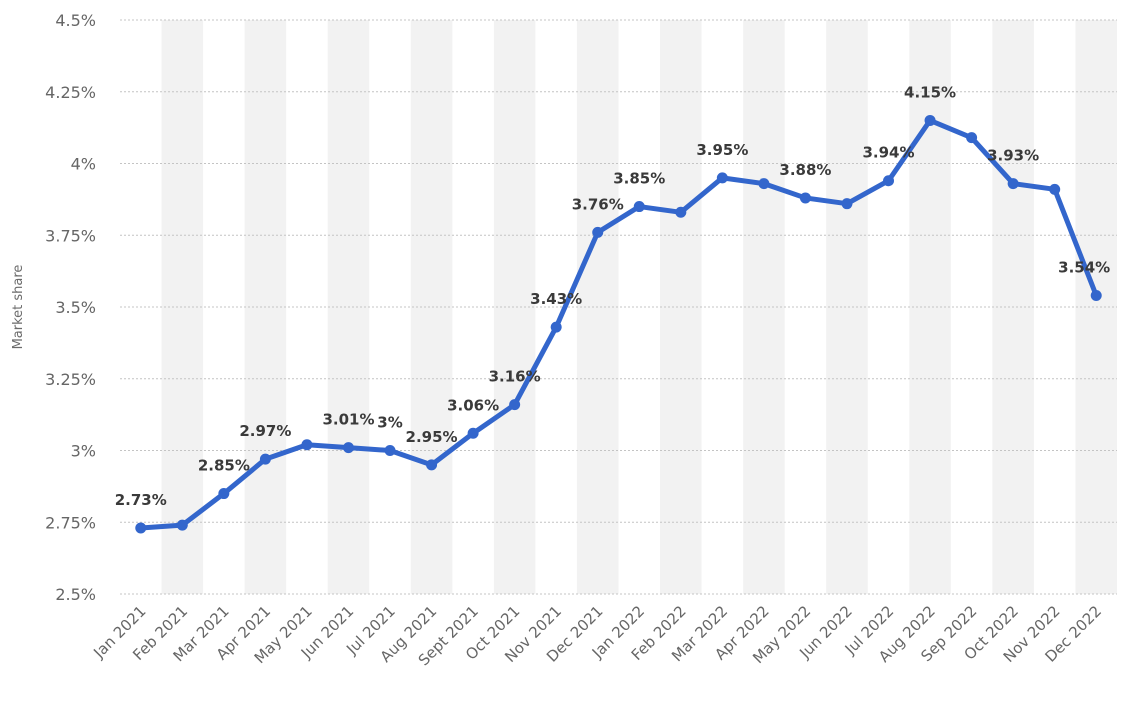 The height and width of the screenshot is (702, 1125). Describe the element at coordinates (598, 204) in the screenshot. I see `data-label: 3.76%` at that location.